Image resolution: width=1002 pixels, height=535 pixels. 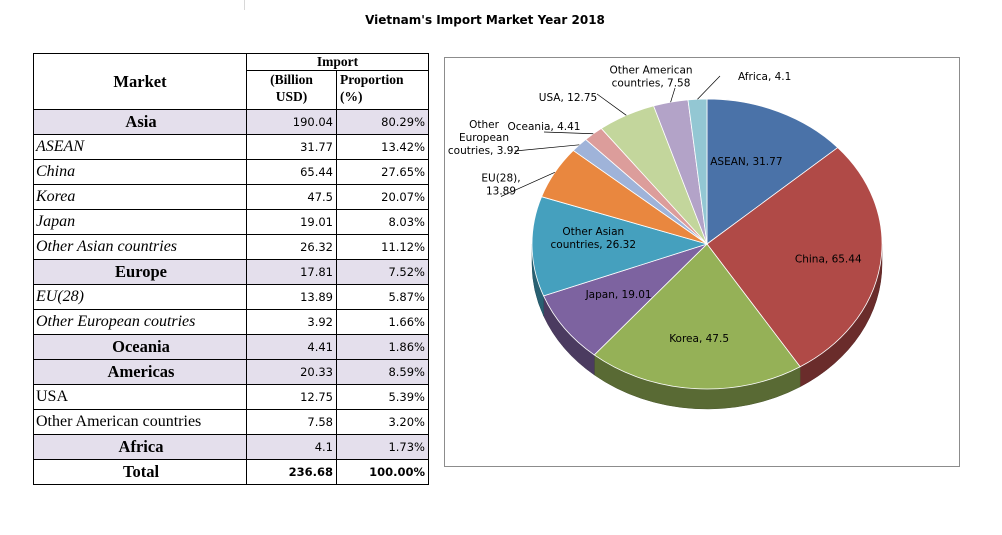 I want to click on table-row: EU(28) 13.89 5.87%, so click(x=231, y=297).